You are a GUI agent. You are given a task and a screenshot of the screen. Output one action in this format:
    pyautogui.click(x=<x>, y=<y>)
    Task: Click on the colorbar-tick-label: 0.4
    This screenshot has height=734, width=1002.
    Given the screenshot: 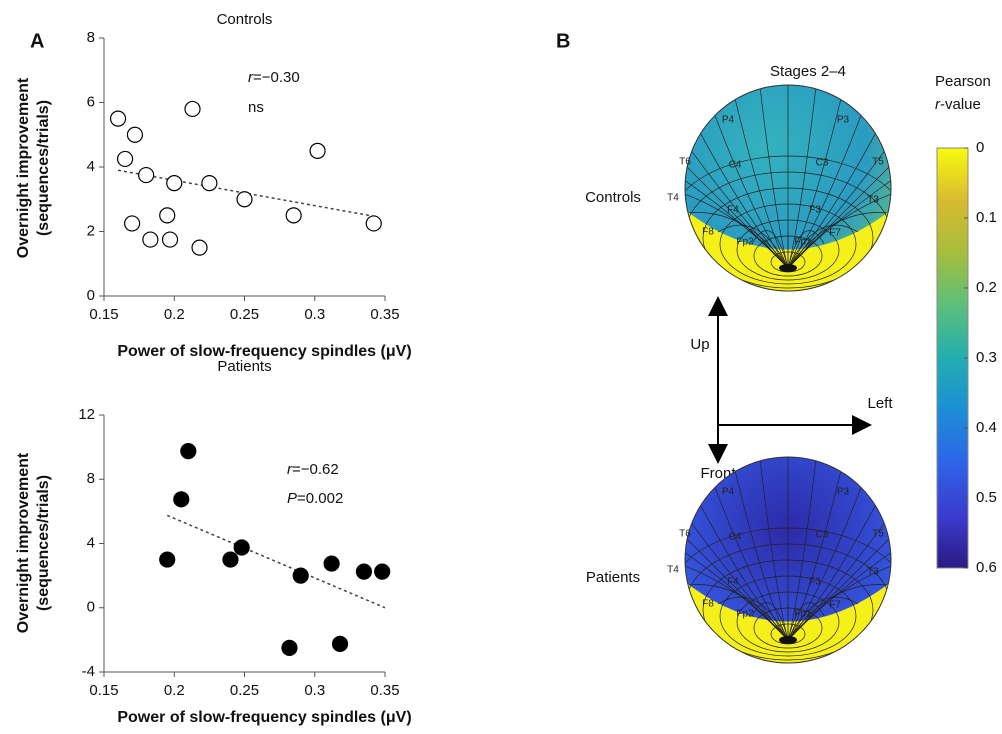 What is the action you would take?
    pyautogui.click(x=986, y=427)
    